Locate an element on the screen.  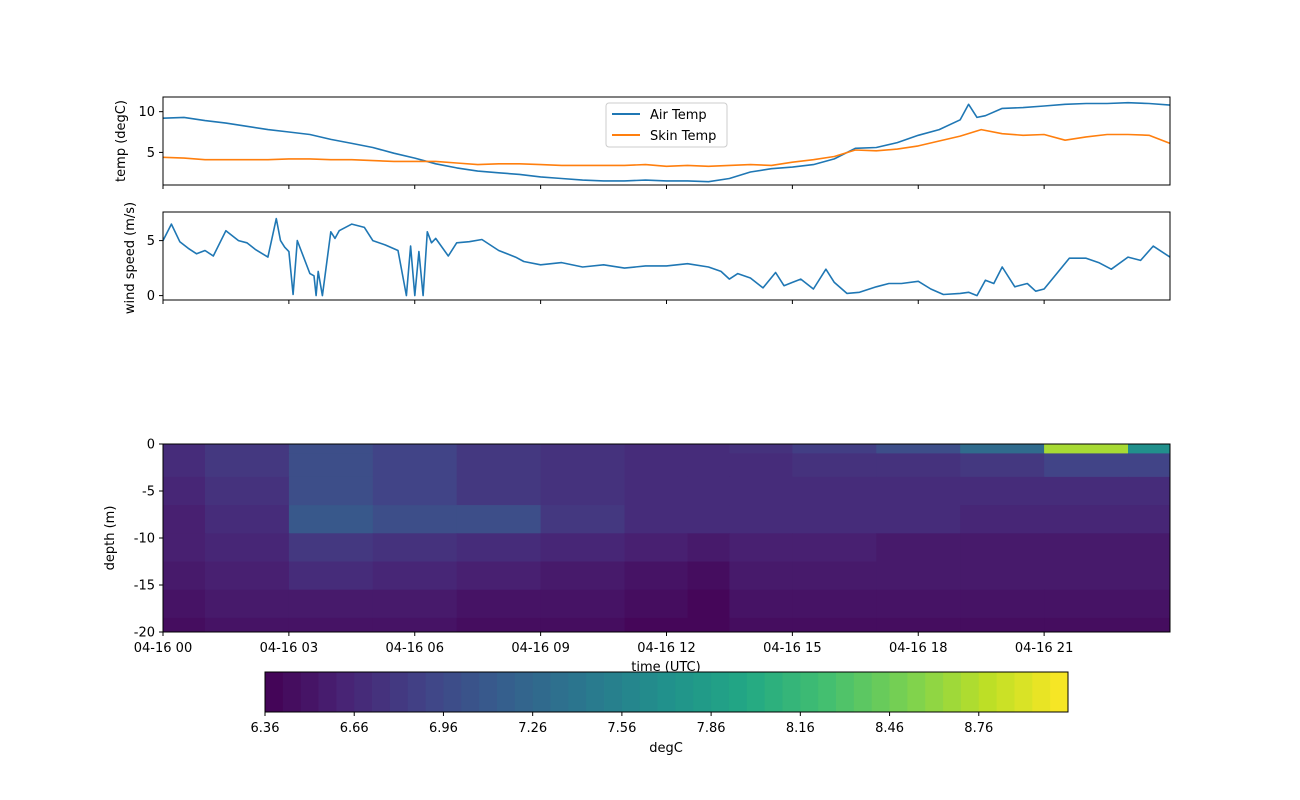
x-tick-label: 04-16 09 is located at coordinates (540, 648).